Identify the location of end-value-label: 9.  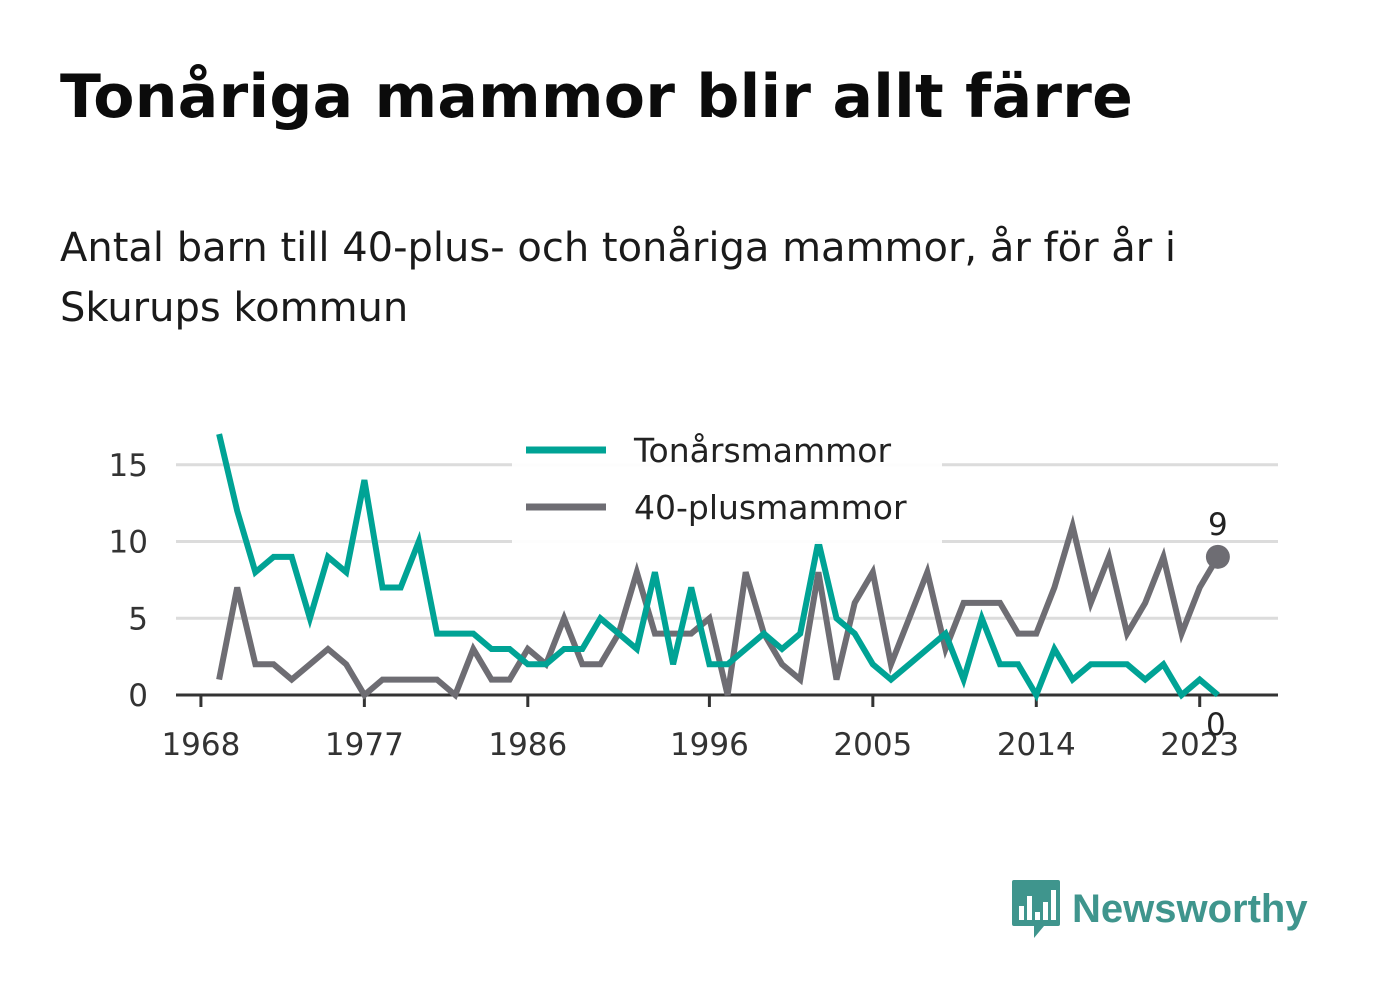
(1218, 525).